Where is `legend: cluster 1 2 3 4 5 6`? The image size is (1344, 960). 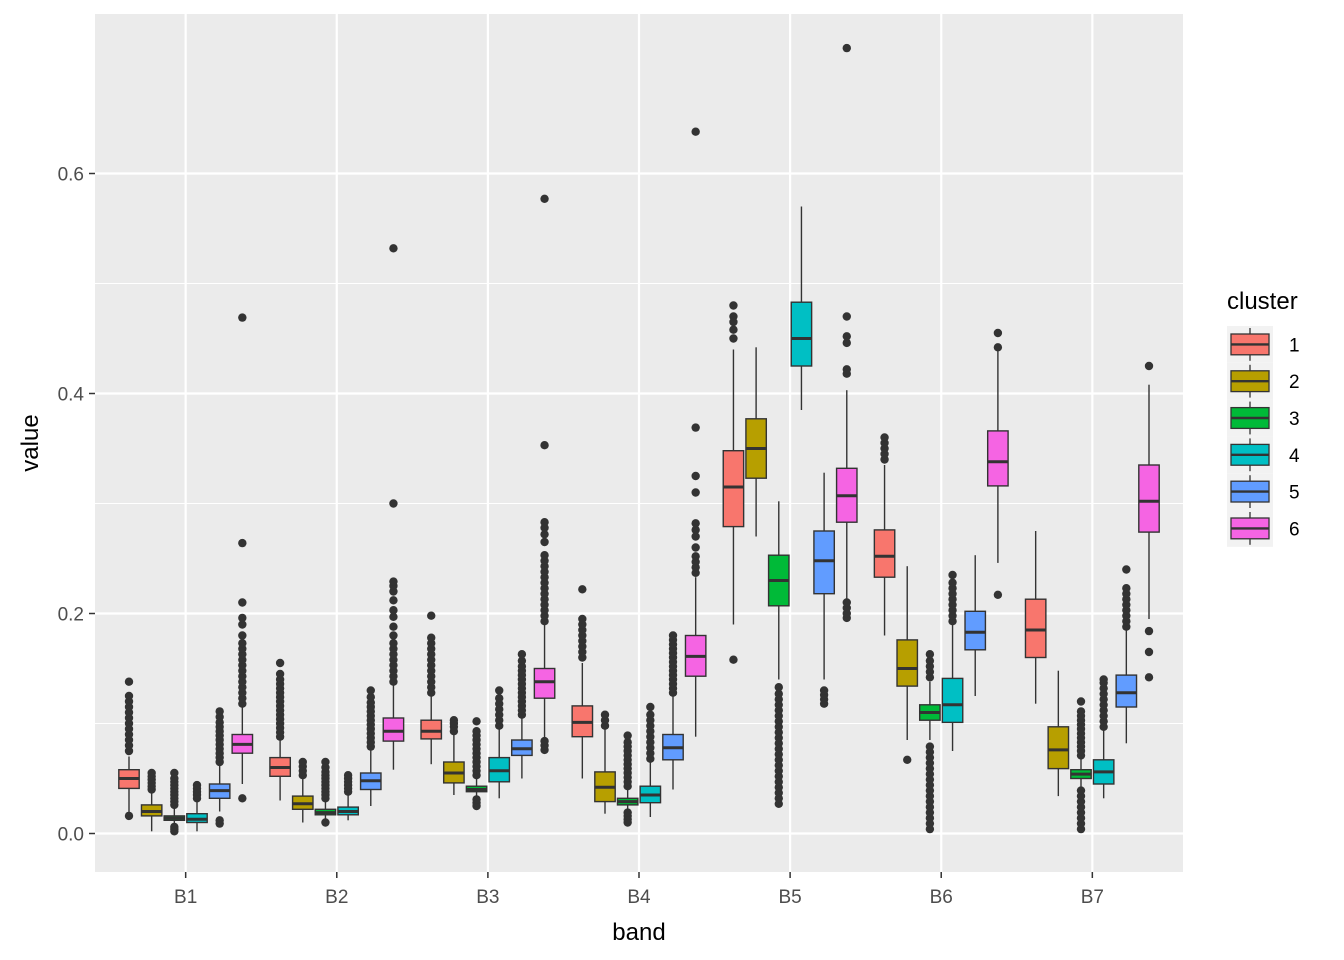 legend: cluster 1 2 3 4 5 6 is located at coordinates (1263, 417).